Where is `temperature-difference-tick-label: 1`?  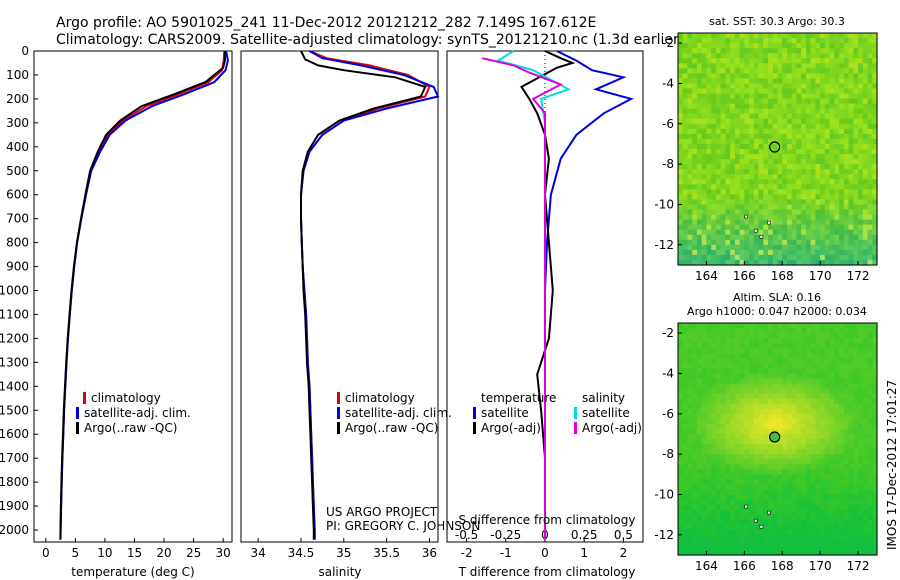 temperature-difference-tick-label: 1 is located at coordinates (584, 553).